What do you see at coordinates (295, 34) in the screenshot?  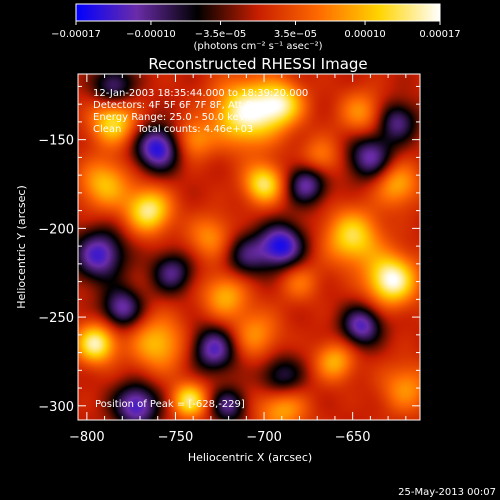 I see `colorbar-tick-label: 3.5e−05` at bounding box center [295, 34].